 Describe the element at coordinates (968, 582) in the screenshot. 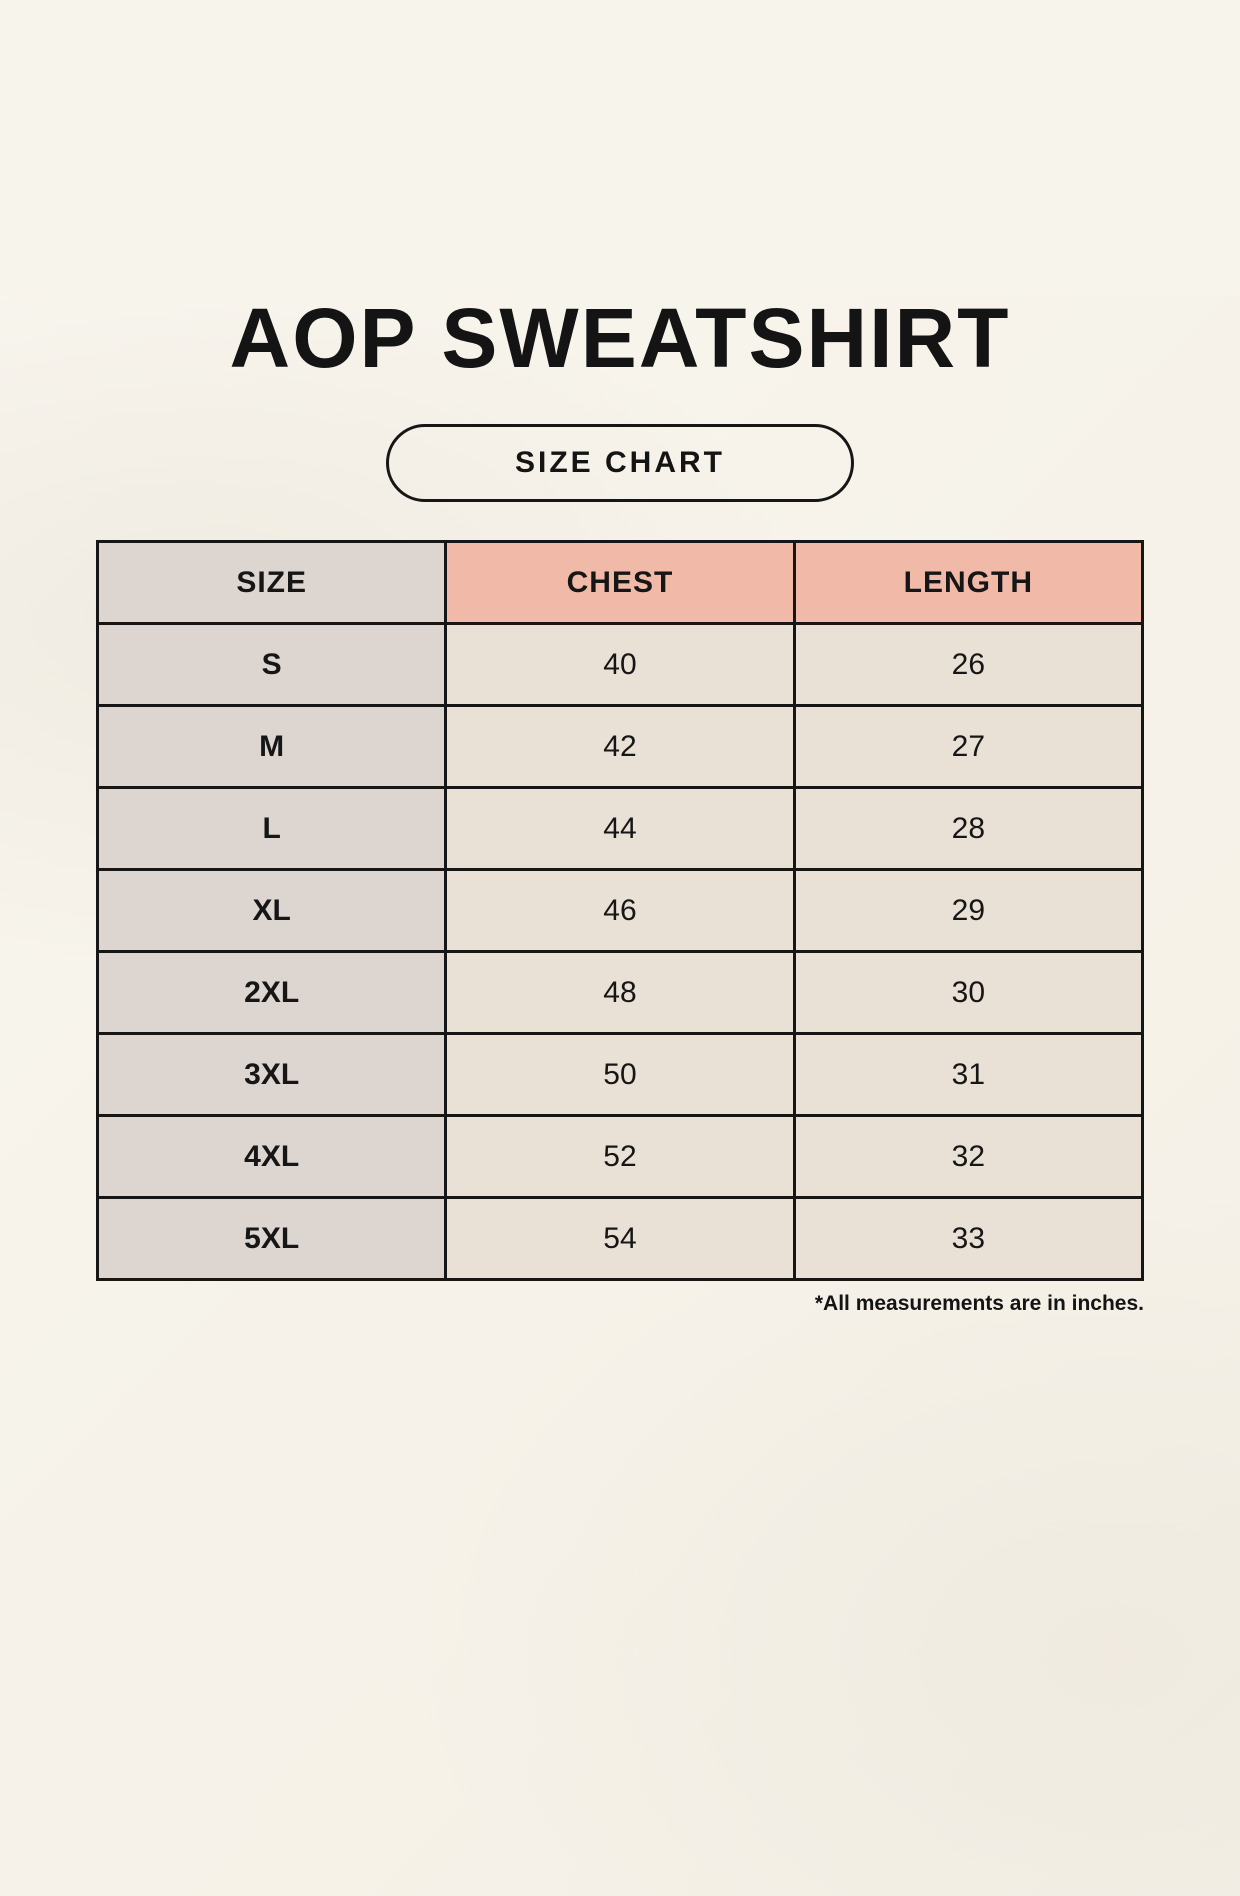

I see `column-header-length: LENGTH` at that location.